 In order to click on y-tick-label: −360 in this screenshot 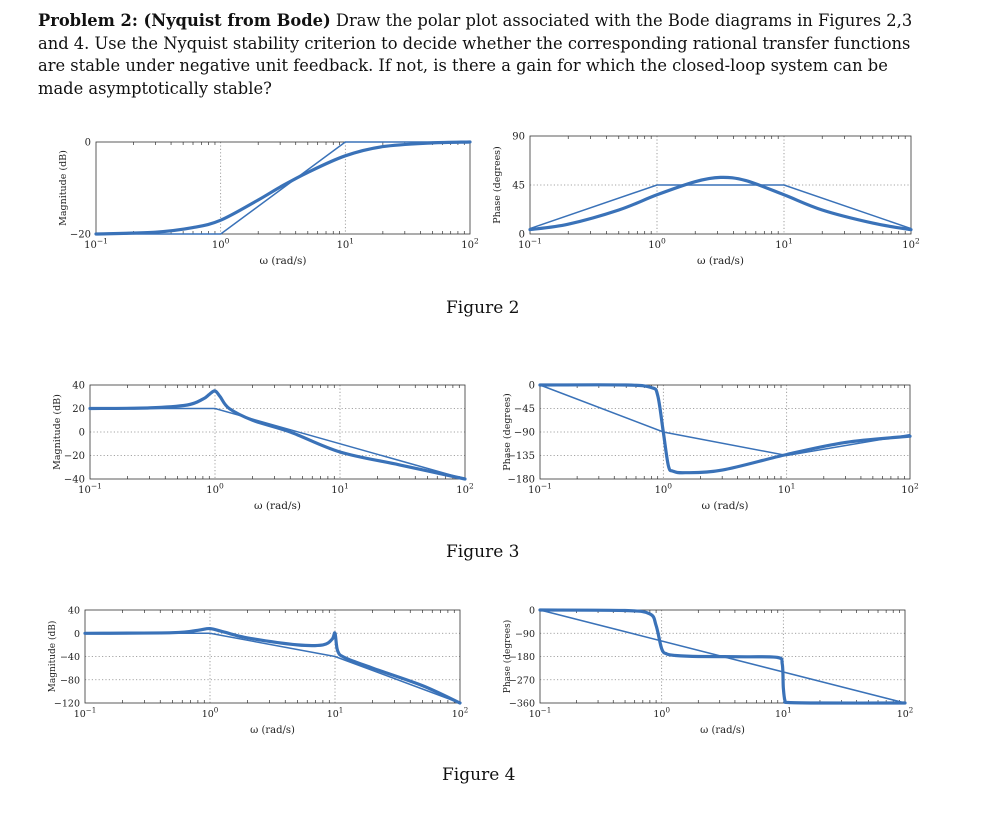, I will do `click(522, 704)`.